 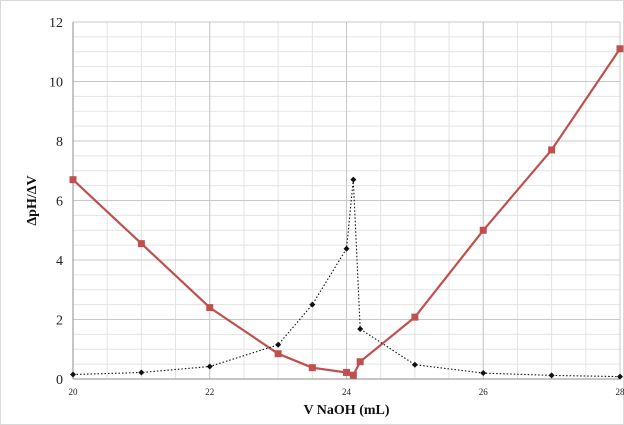 I want to click on y-tick-label: 0, so click(x=59, y=380).